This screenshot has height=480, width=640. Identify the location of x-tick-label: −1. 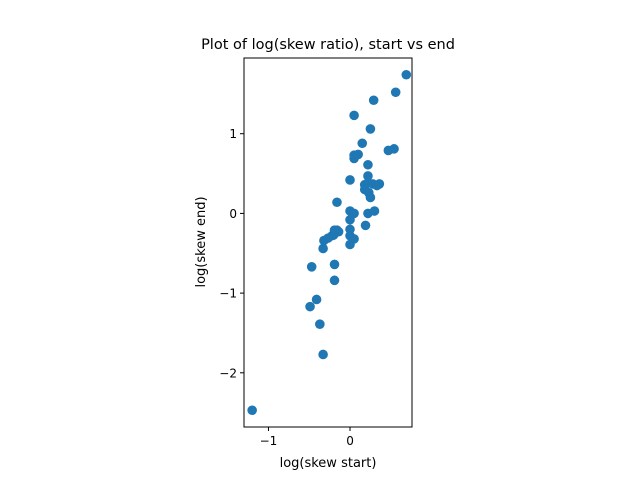
(269, 441).